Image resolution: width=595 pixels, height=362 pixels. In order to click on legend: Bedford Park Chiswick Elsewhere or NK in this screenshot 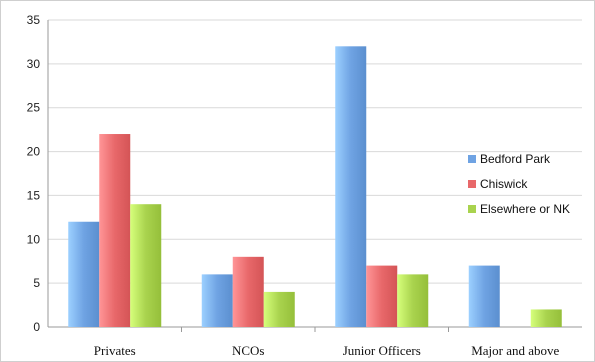, I will do `click(519, 184)`.